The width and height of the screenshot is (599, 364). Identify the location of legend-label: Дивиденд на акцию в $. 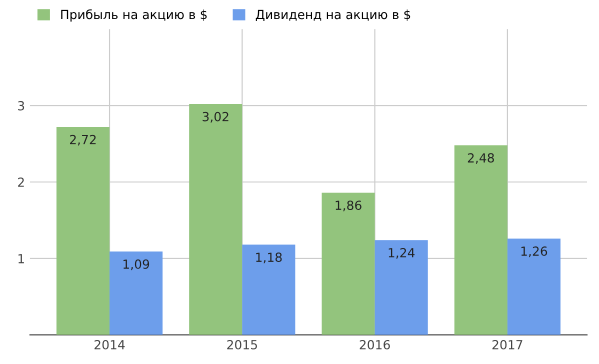
(333, 15).